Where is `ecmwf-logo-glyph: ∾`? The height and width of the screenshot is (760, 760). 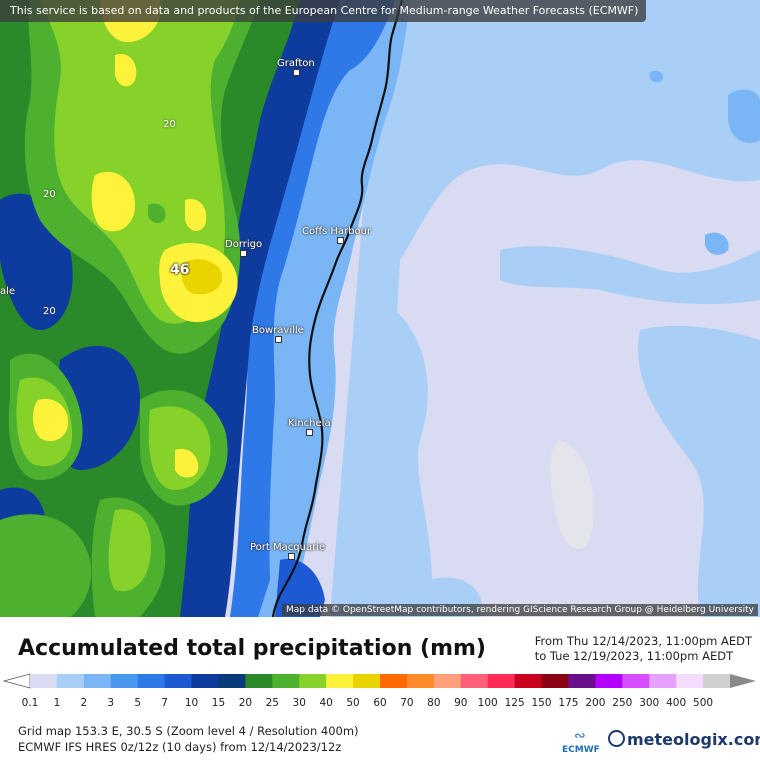
ecmwf-logo-glyph: ∾ is located at coordinates (580, 736).